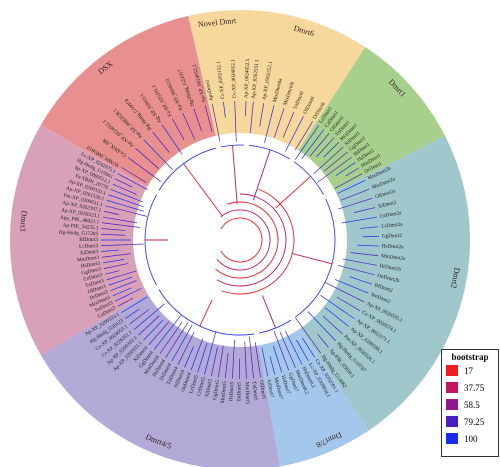 The image size is (500, 467). I want to click on leaf-label: LcDmrt5, so click(194, 384).